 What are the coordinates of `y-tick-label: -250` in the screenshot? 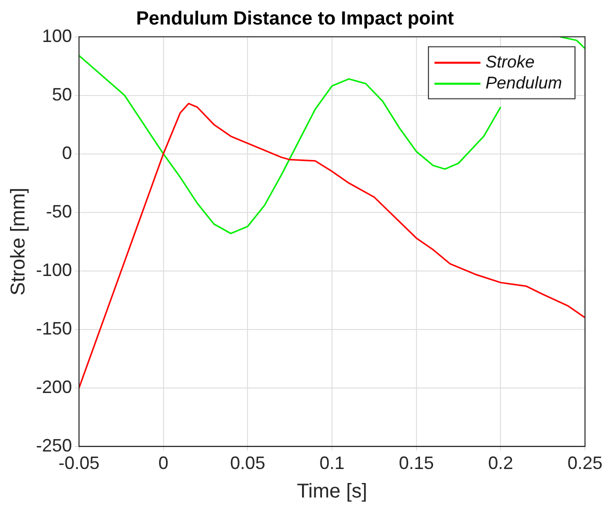 It's located at (54, 445).